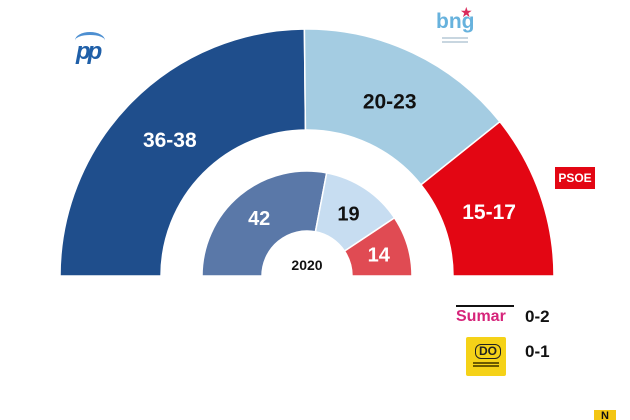  I want to click on inner-ring-year: 2020, so click(307, 265).